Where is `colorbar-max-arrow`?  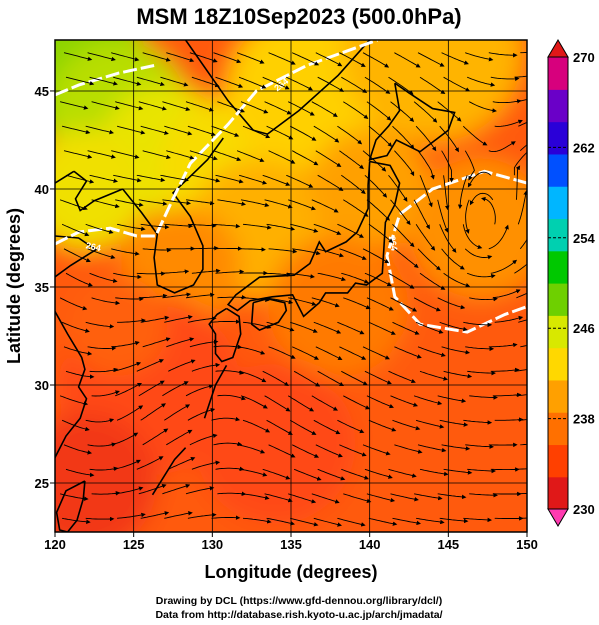
colorbar-max-arrow is located at coordinates (558, 48).